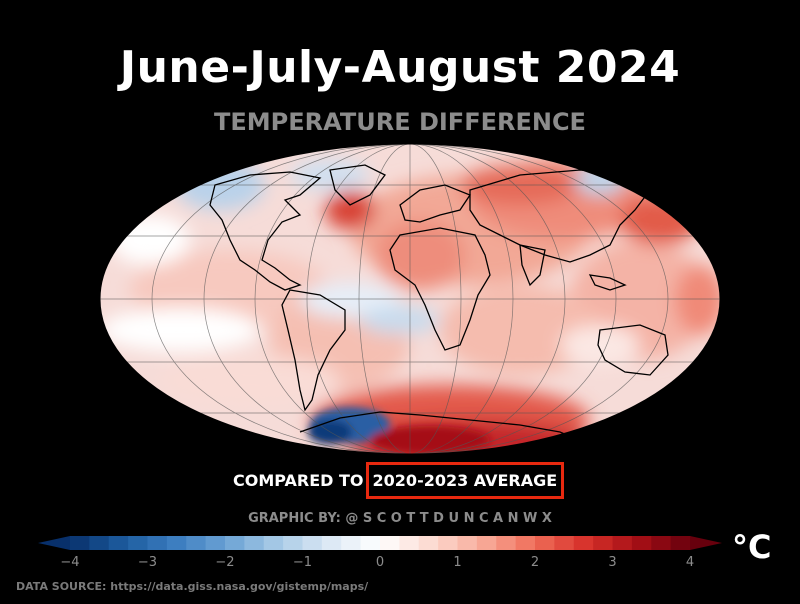 This screenshot has width=800, height=604. Describe the element at coordinates (298, 480) in the screenshot. I see `comparison-prefix: COMPARED TO` at that location.